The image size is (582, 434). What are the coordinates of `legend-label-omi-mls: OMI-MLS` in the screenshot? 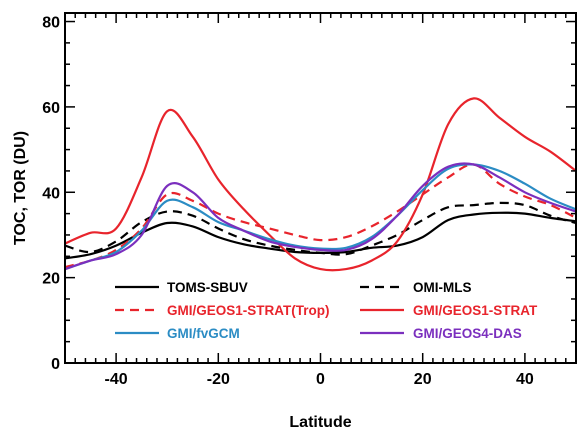 It's located at (442, 287).